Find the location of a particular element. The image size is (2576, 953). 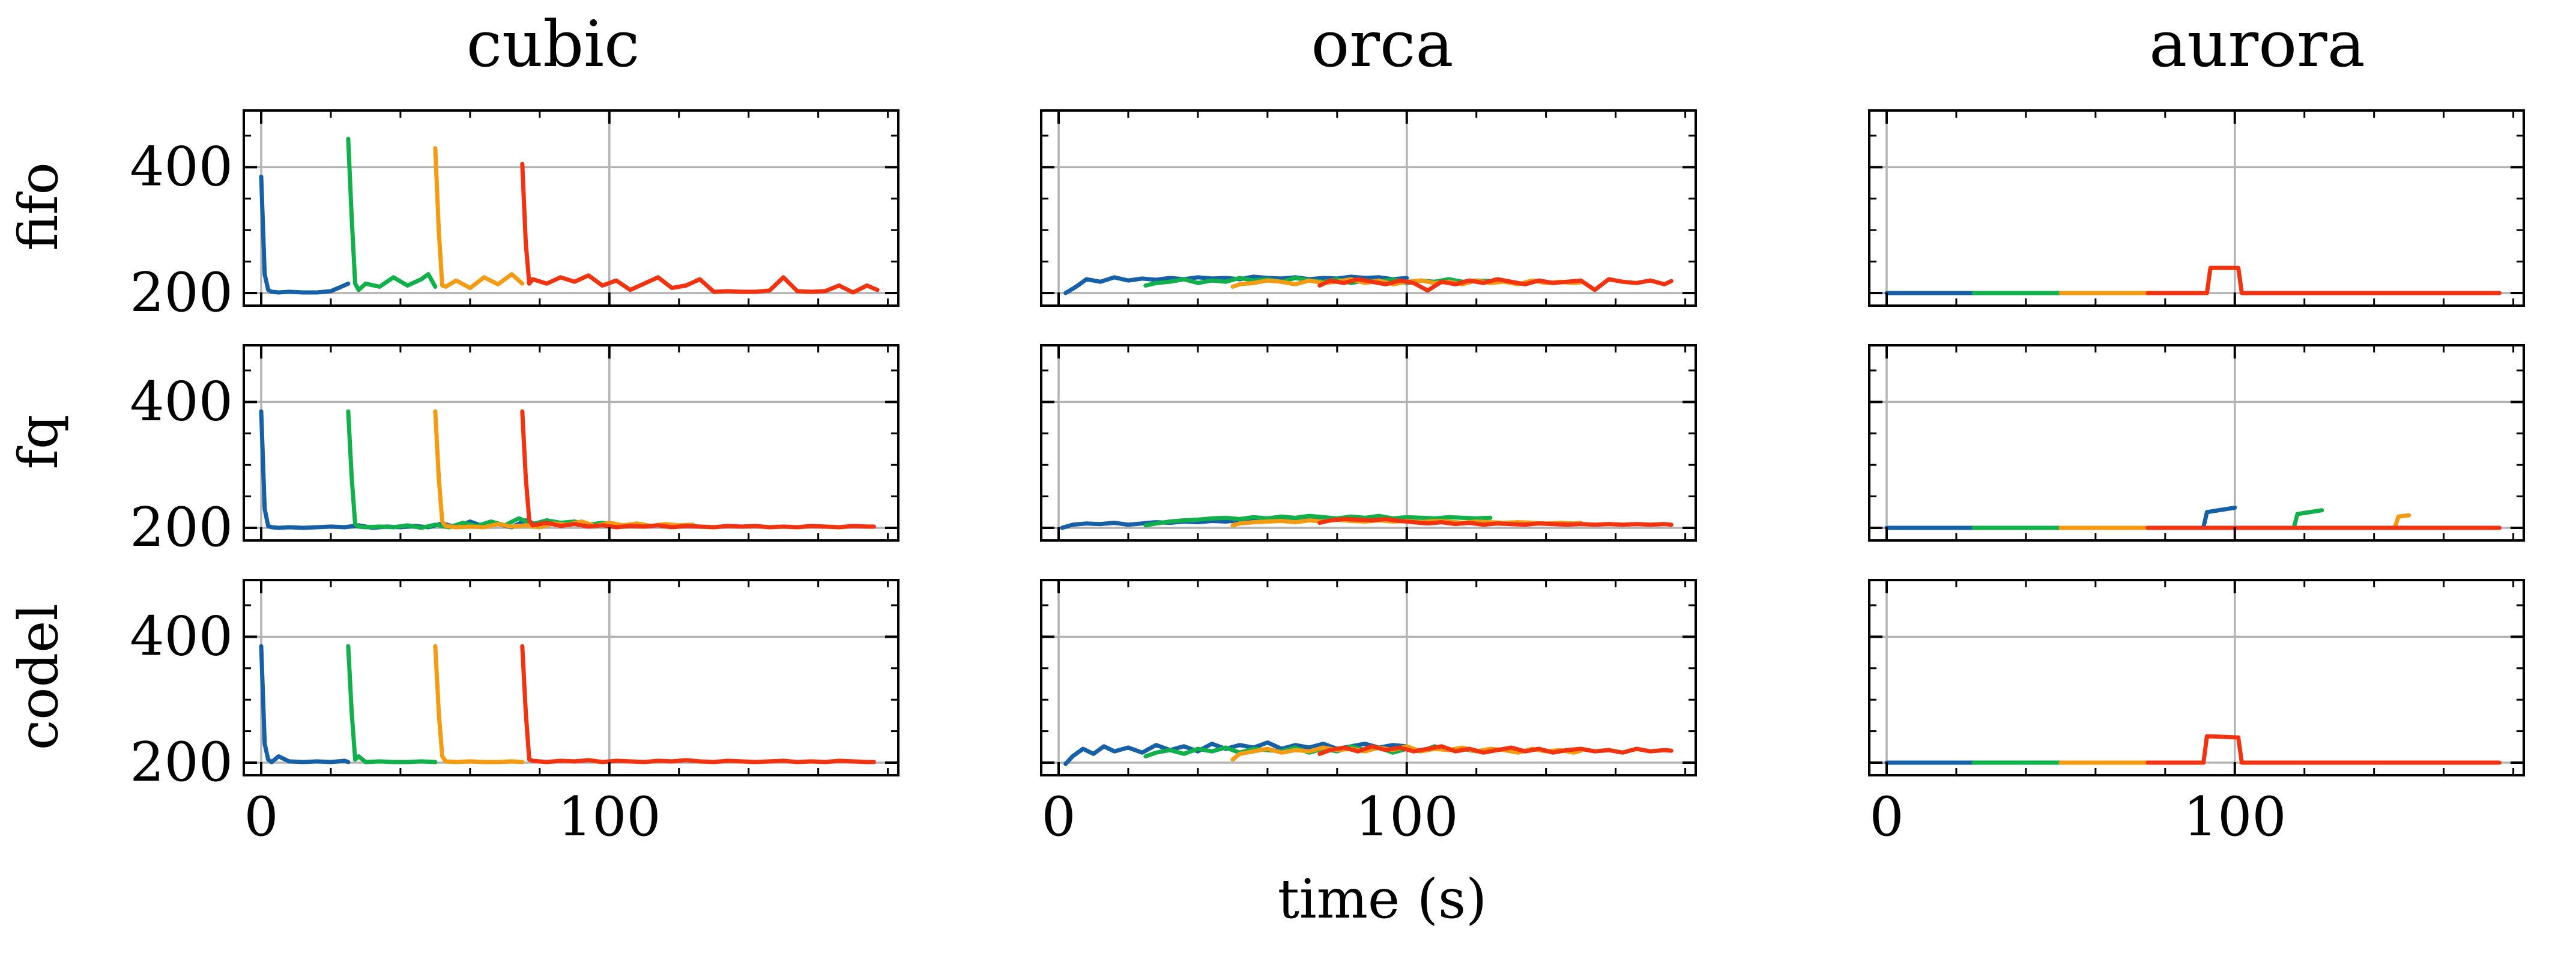

x-axis-label: time (s) is located at coordinates (1382, 899).